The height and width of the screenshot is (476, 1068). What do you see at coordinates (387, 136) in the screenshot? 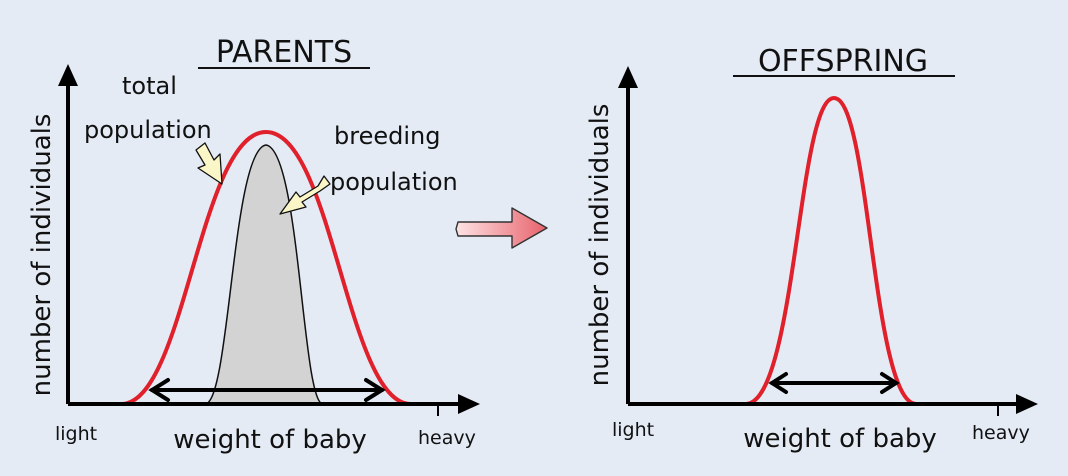
I see `breeding-population-label-line1: breeding` at bounding box center [387, 136].